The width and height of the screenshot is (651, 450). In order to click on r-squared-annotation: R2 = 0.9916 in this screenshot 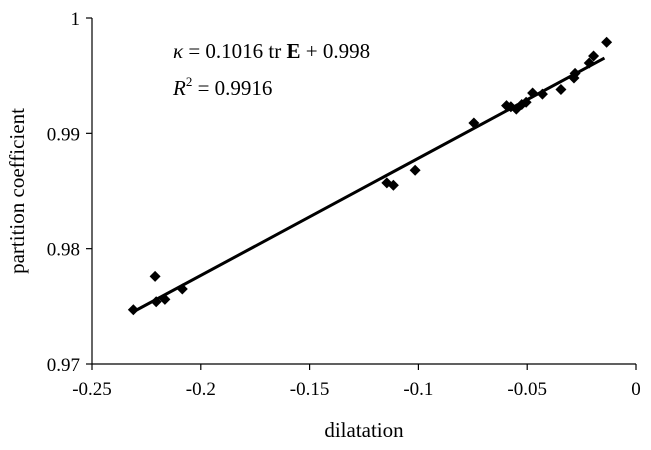, I will do `click(222, 87)`.